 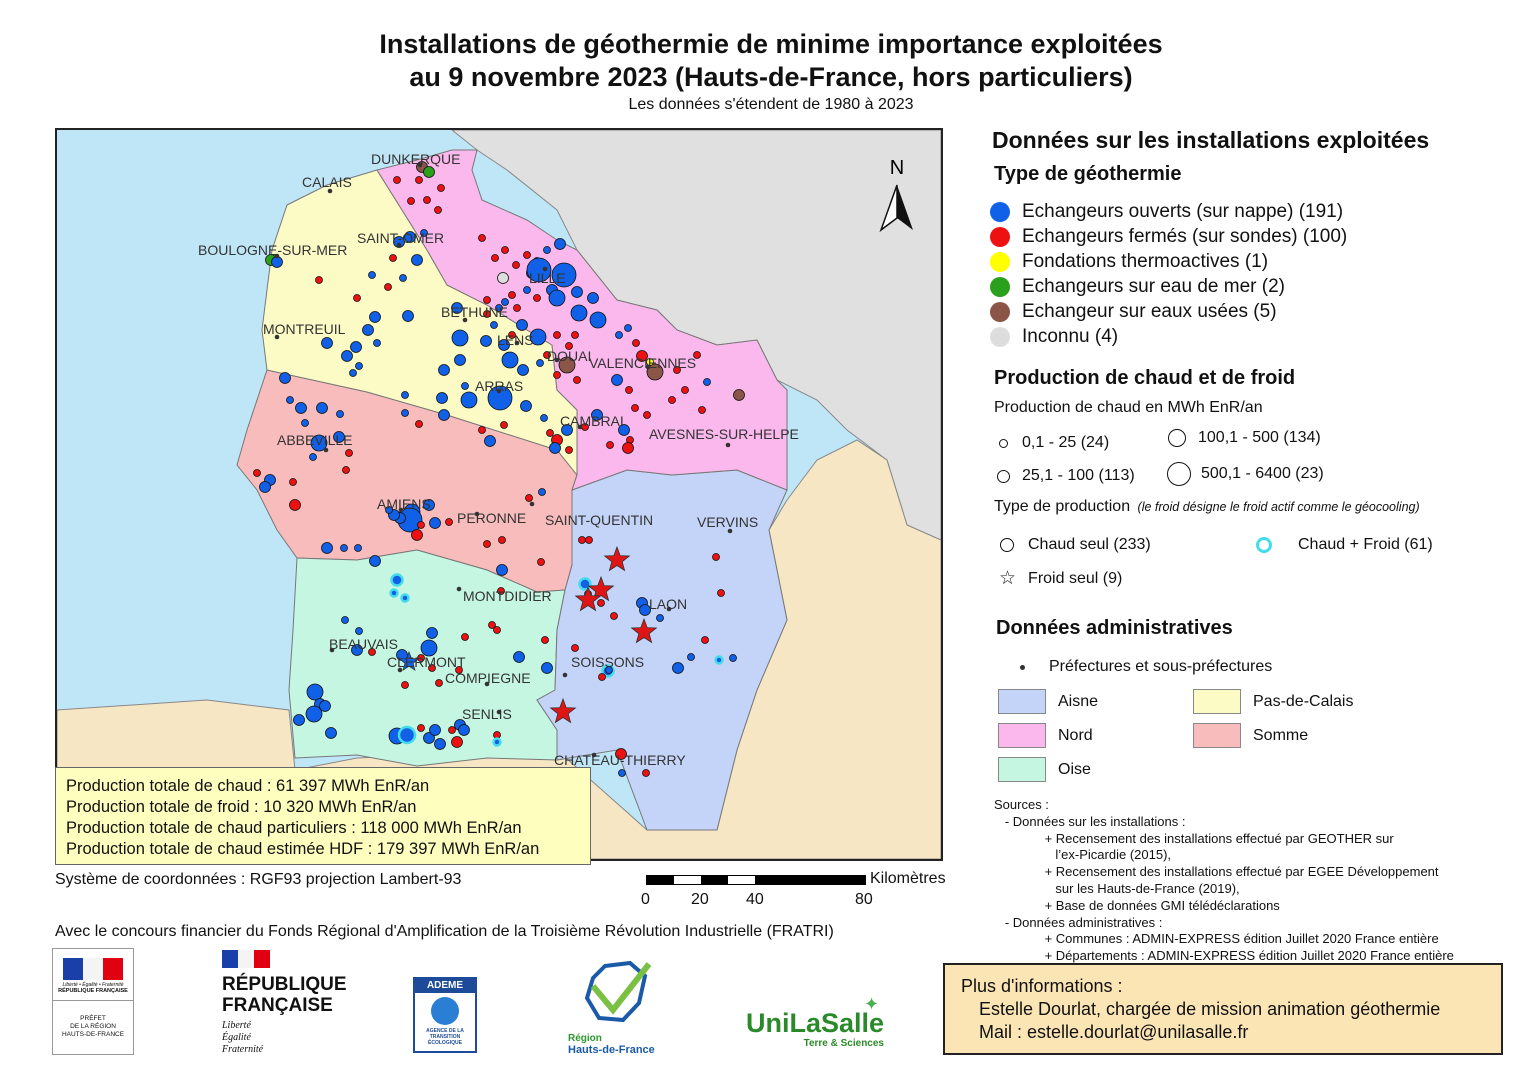 What do you see at coordinates (246, 959) in the screenshot?
I see `marianne-flag-icon` at bounding box center [246, 959].